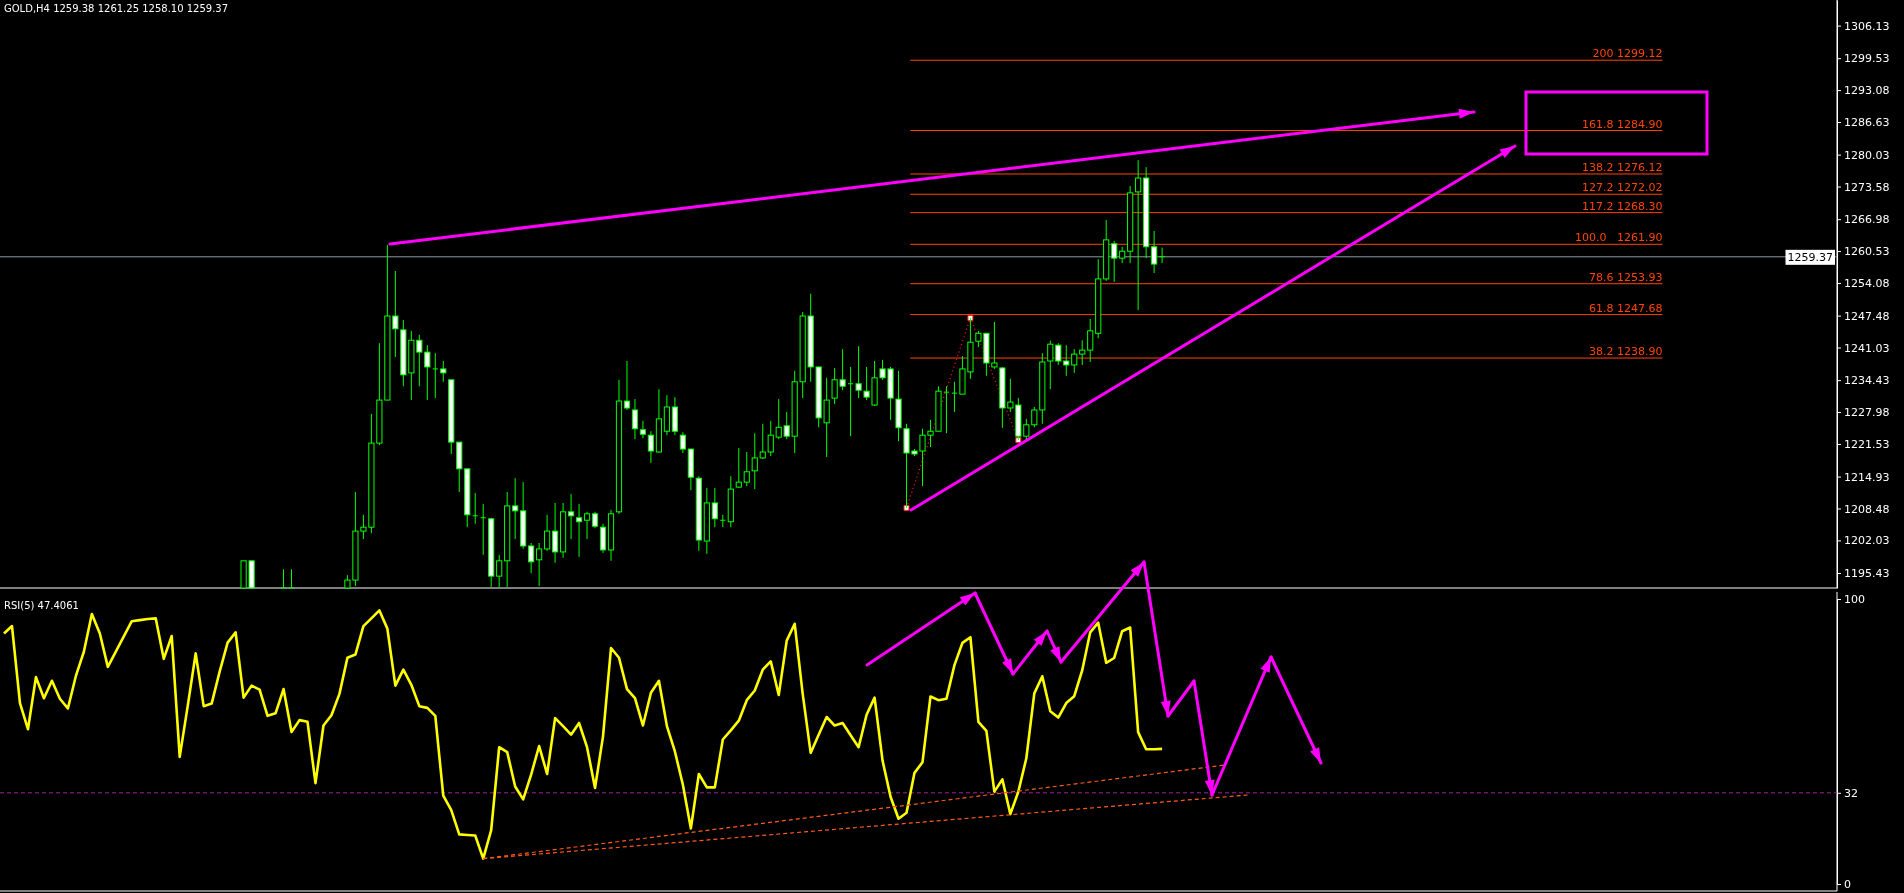  Describe the element at coordinates (1867, 348) in the screenshot. I see `y-tick-label: 1241.03` at that location.